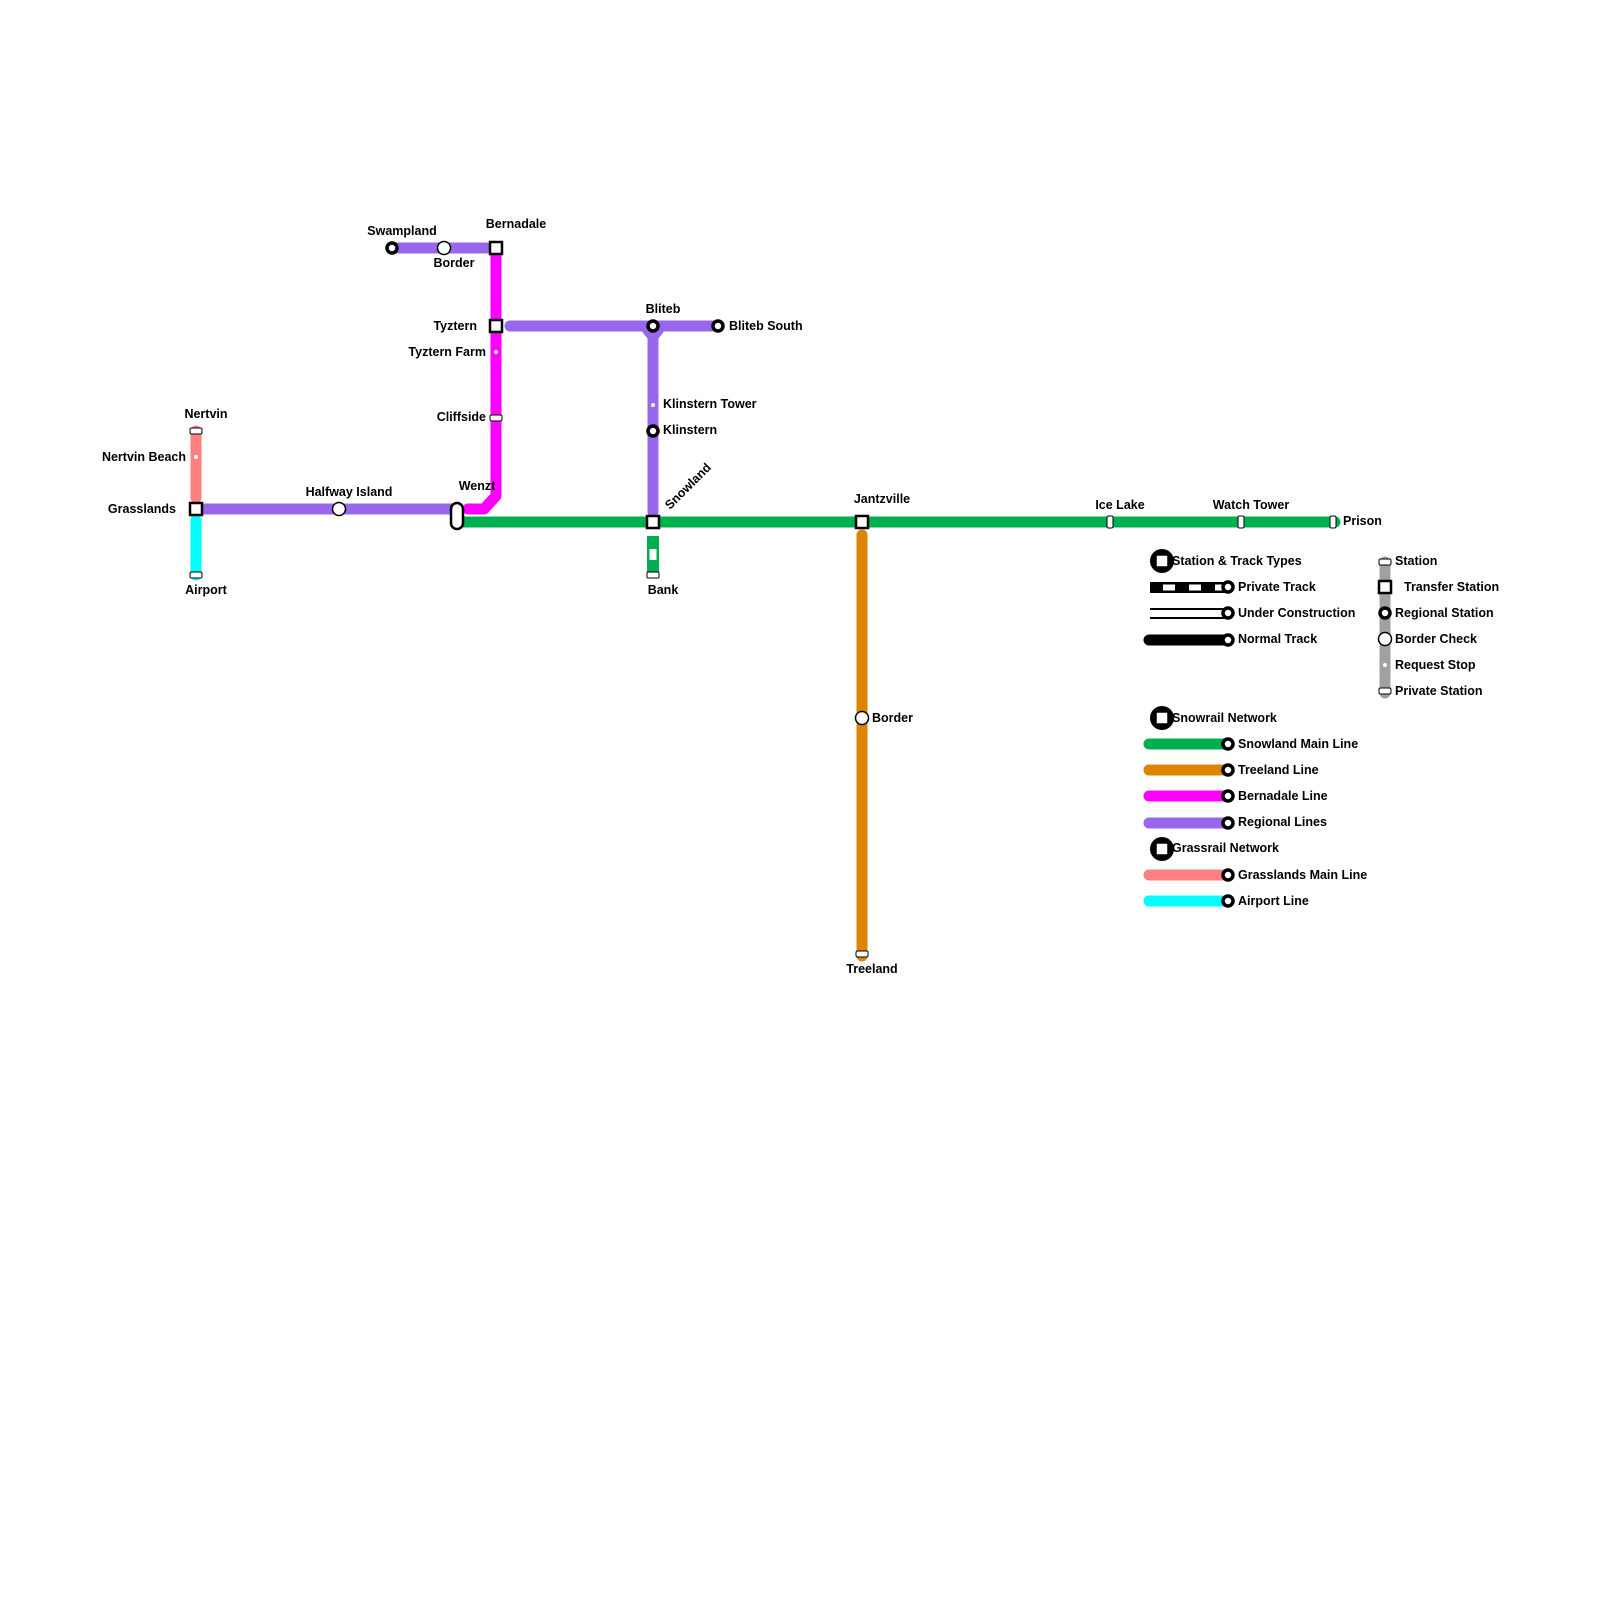 The image size is (1600, 1600). Describe the element at coordinates (496, 418) in the screenshot. I see `station-cliffside` at that location.